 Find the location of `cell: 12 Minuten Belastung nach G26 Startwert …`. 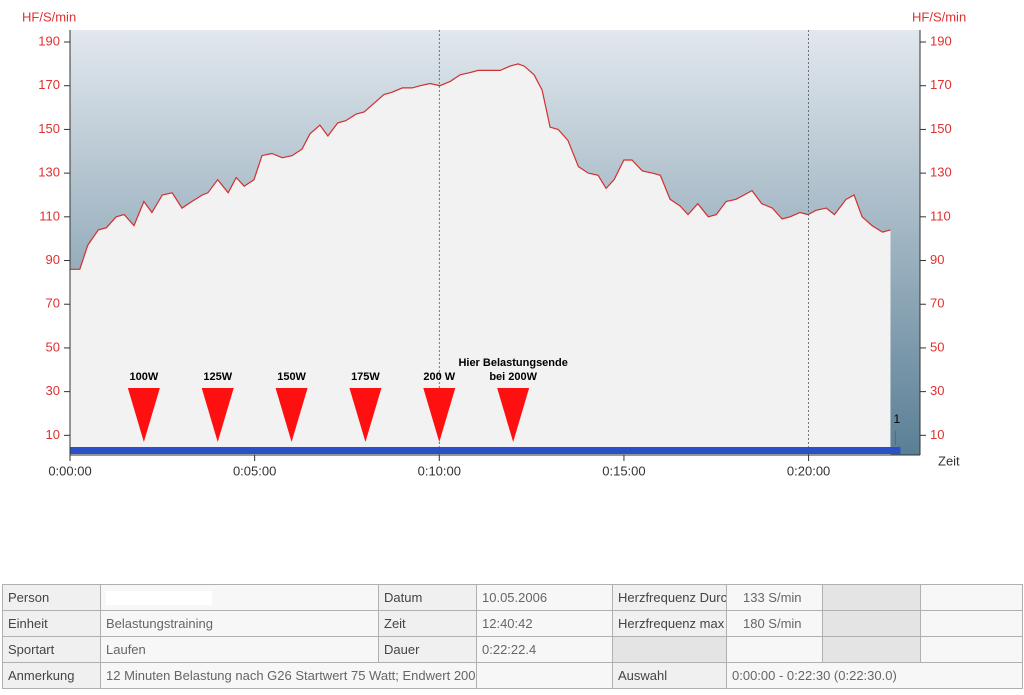

cell: 12 Minuten Belastung nach G26 Startwert … is located at coordinates (288, 675).